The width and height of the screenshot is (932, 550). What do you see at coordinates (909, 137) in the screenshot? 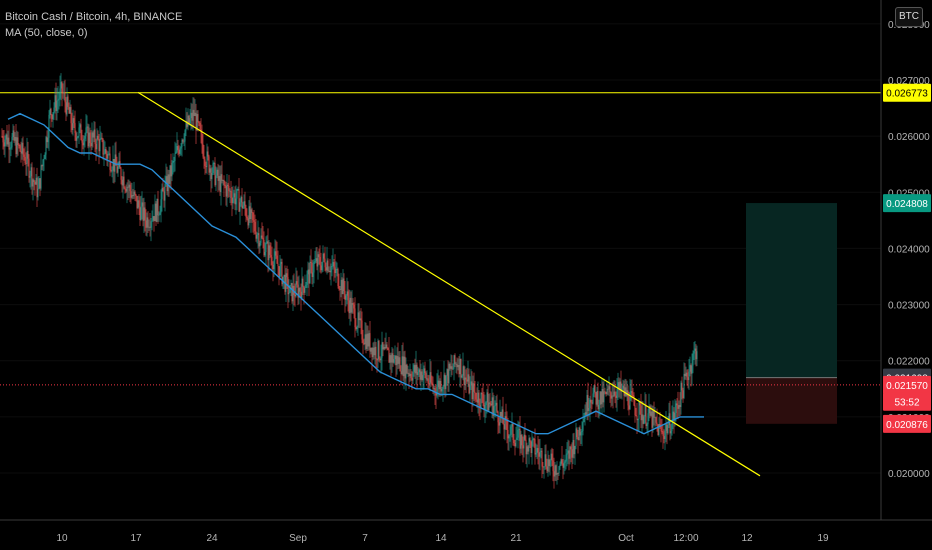
I see `price-tick-label: 0.026000` at bounding box center [909, 137].